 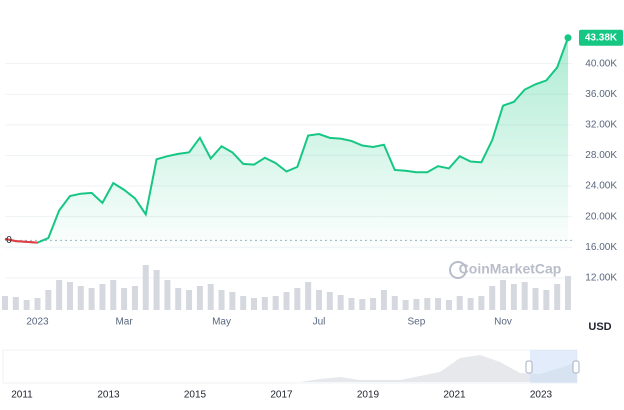 I want to click on baseline-label: 0, so click(x=9, y=240).